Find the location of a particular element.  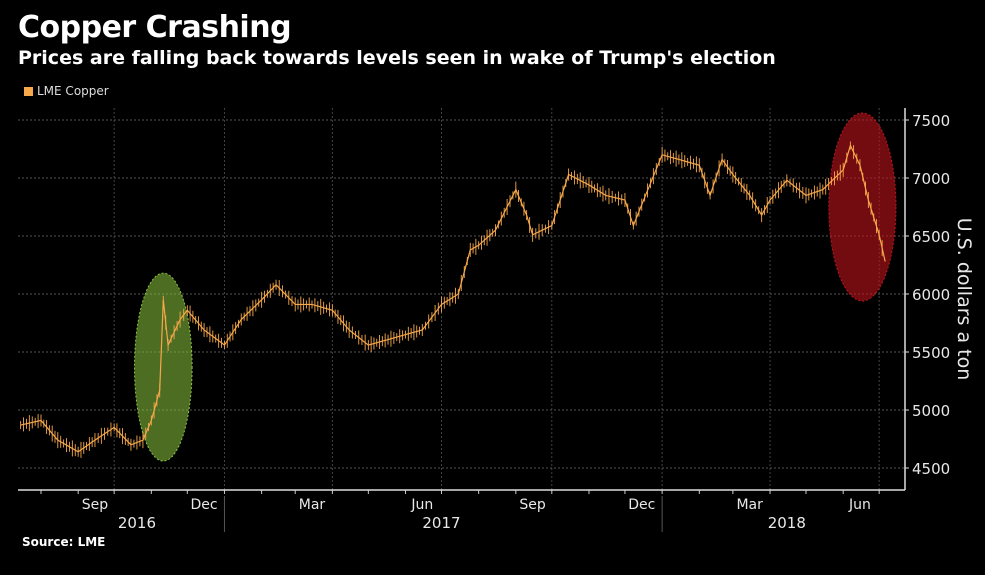

y-tick-label: 5500 is located at coordinates (931, 353).